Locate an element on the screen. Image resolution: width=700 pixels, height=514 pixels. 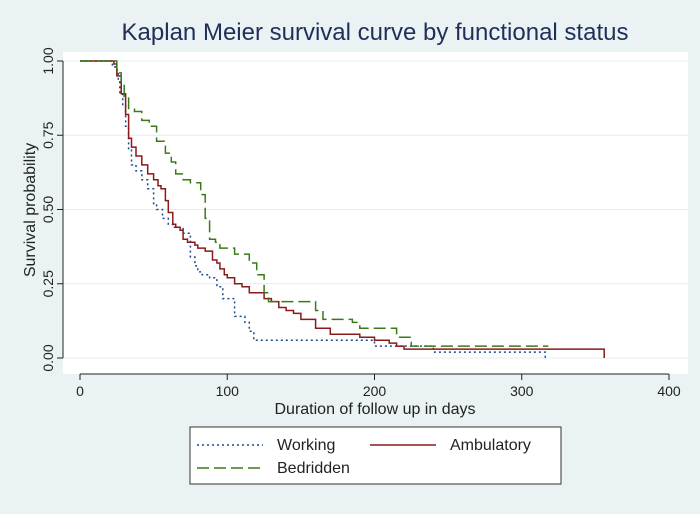
legend-label-working: Working is located at coordinates (306, 445).